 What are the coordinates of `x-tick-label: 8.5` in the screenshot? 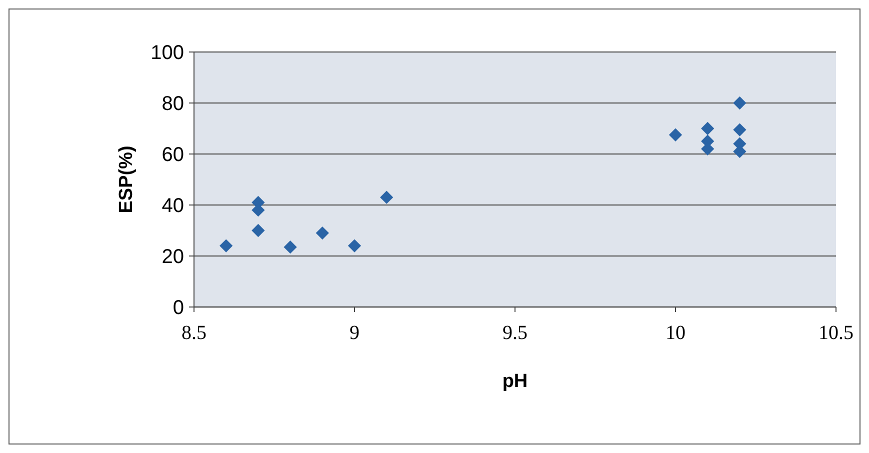 It's located at (194, 333).